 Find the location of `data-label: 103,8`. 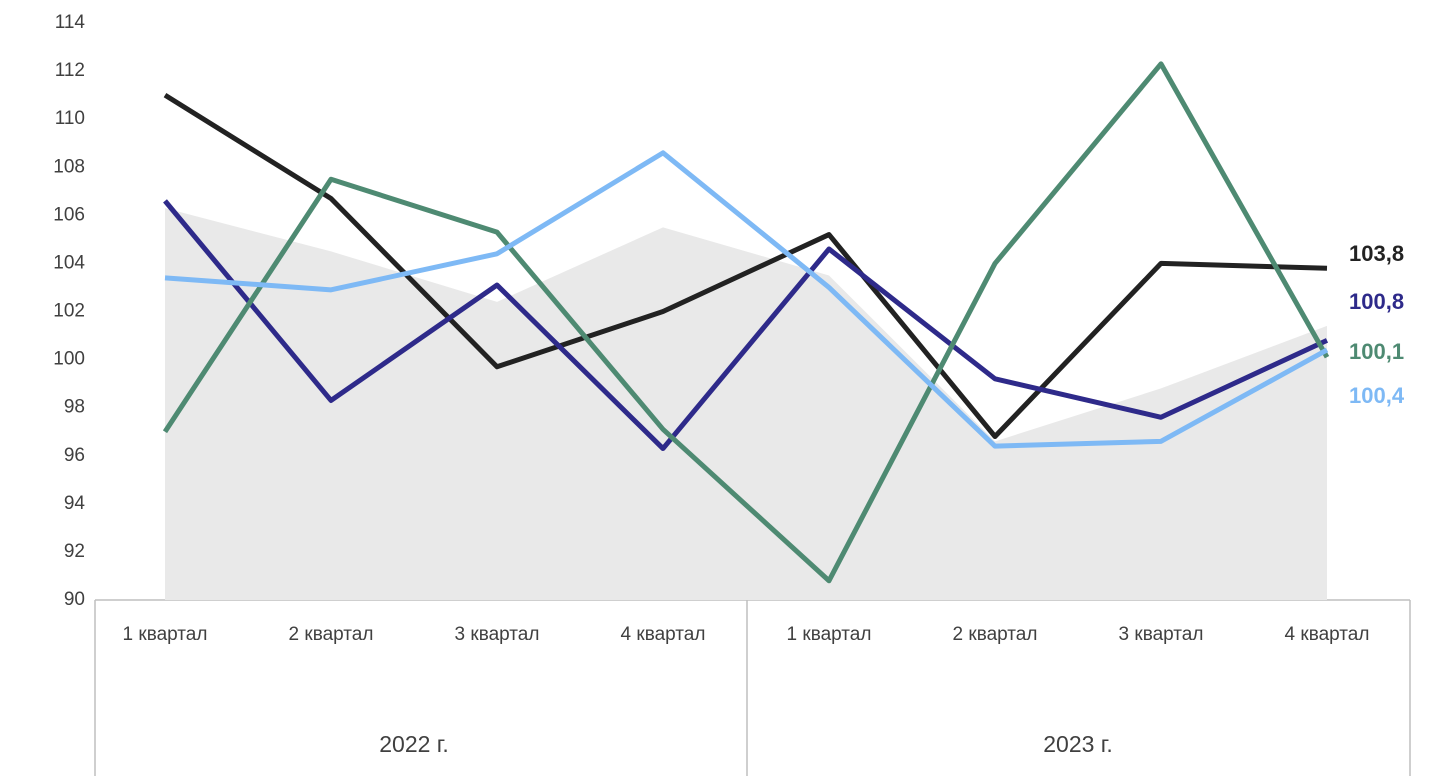

data-label: 103,8 is located at coordinates (1376, 253).